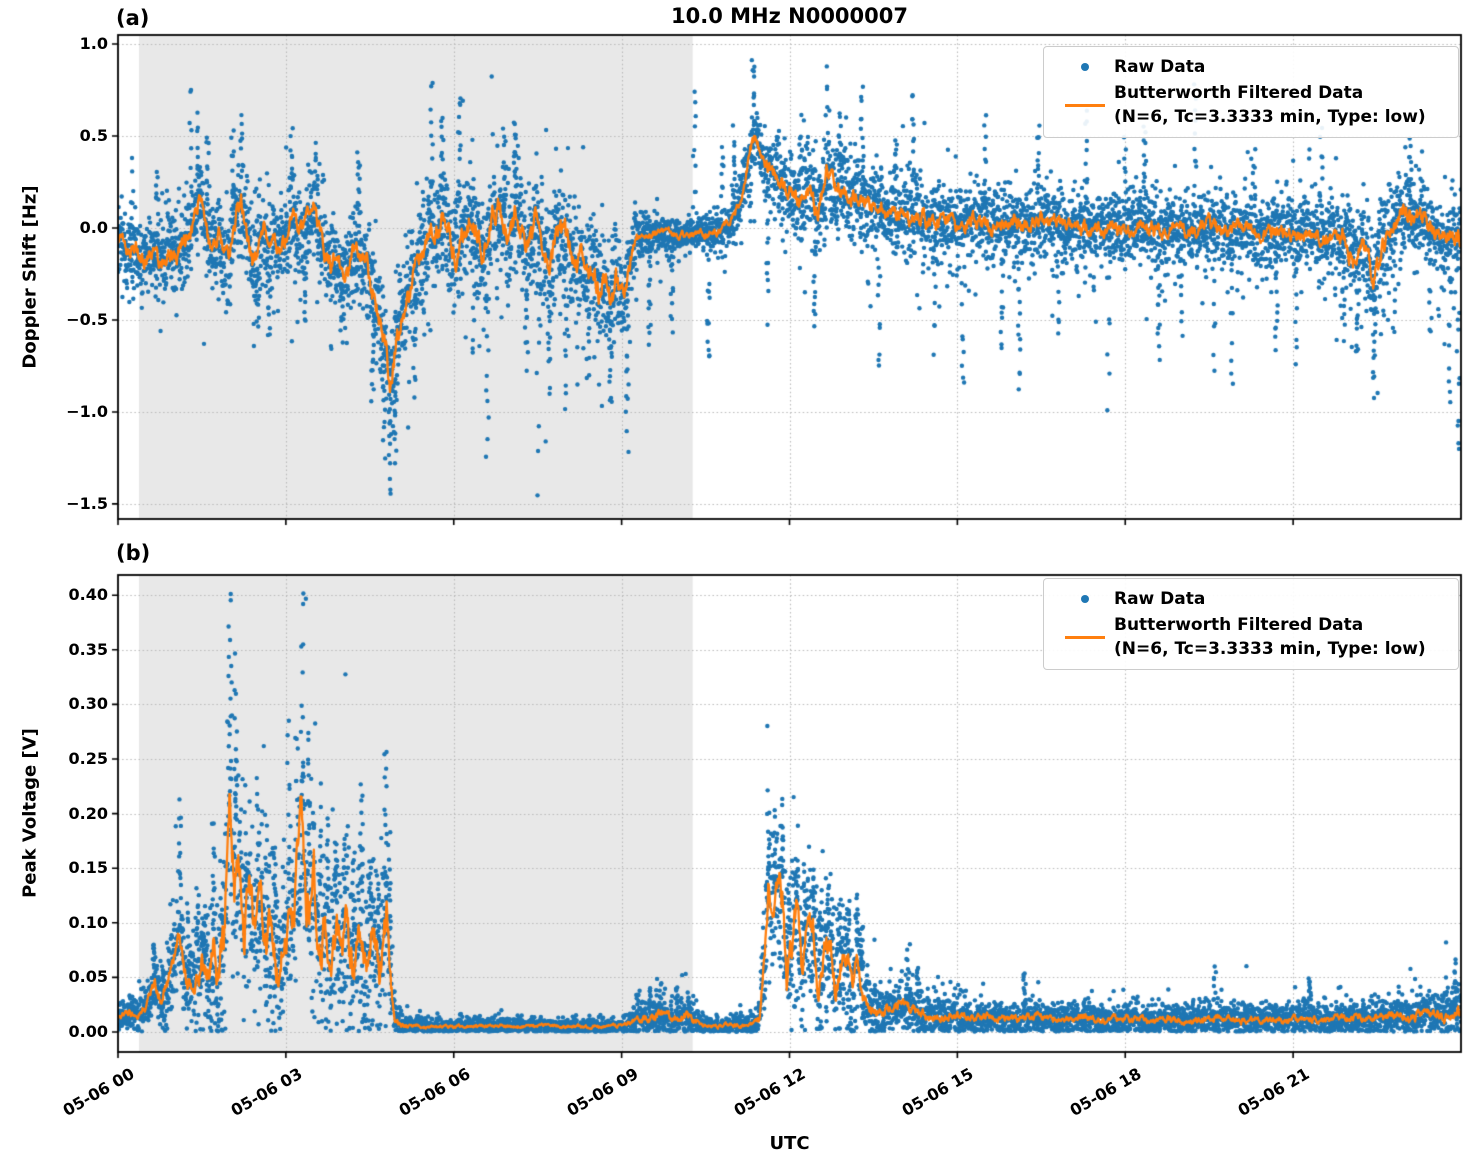 The width and height of the screenshot is (1471, 1172). Describe the element at coordinates (133, 553) in the screenshot. I see `panel-b-tag: (b)` at that location.